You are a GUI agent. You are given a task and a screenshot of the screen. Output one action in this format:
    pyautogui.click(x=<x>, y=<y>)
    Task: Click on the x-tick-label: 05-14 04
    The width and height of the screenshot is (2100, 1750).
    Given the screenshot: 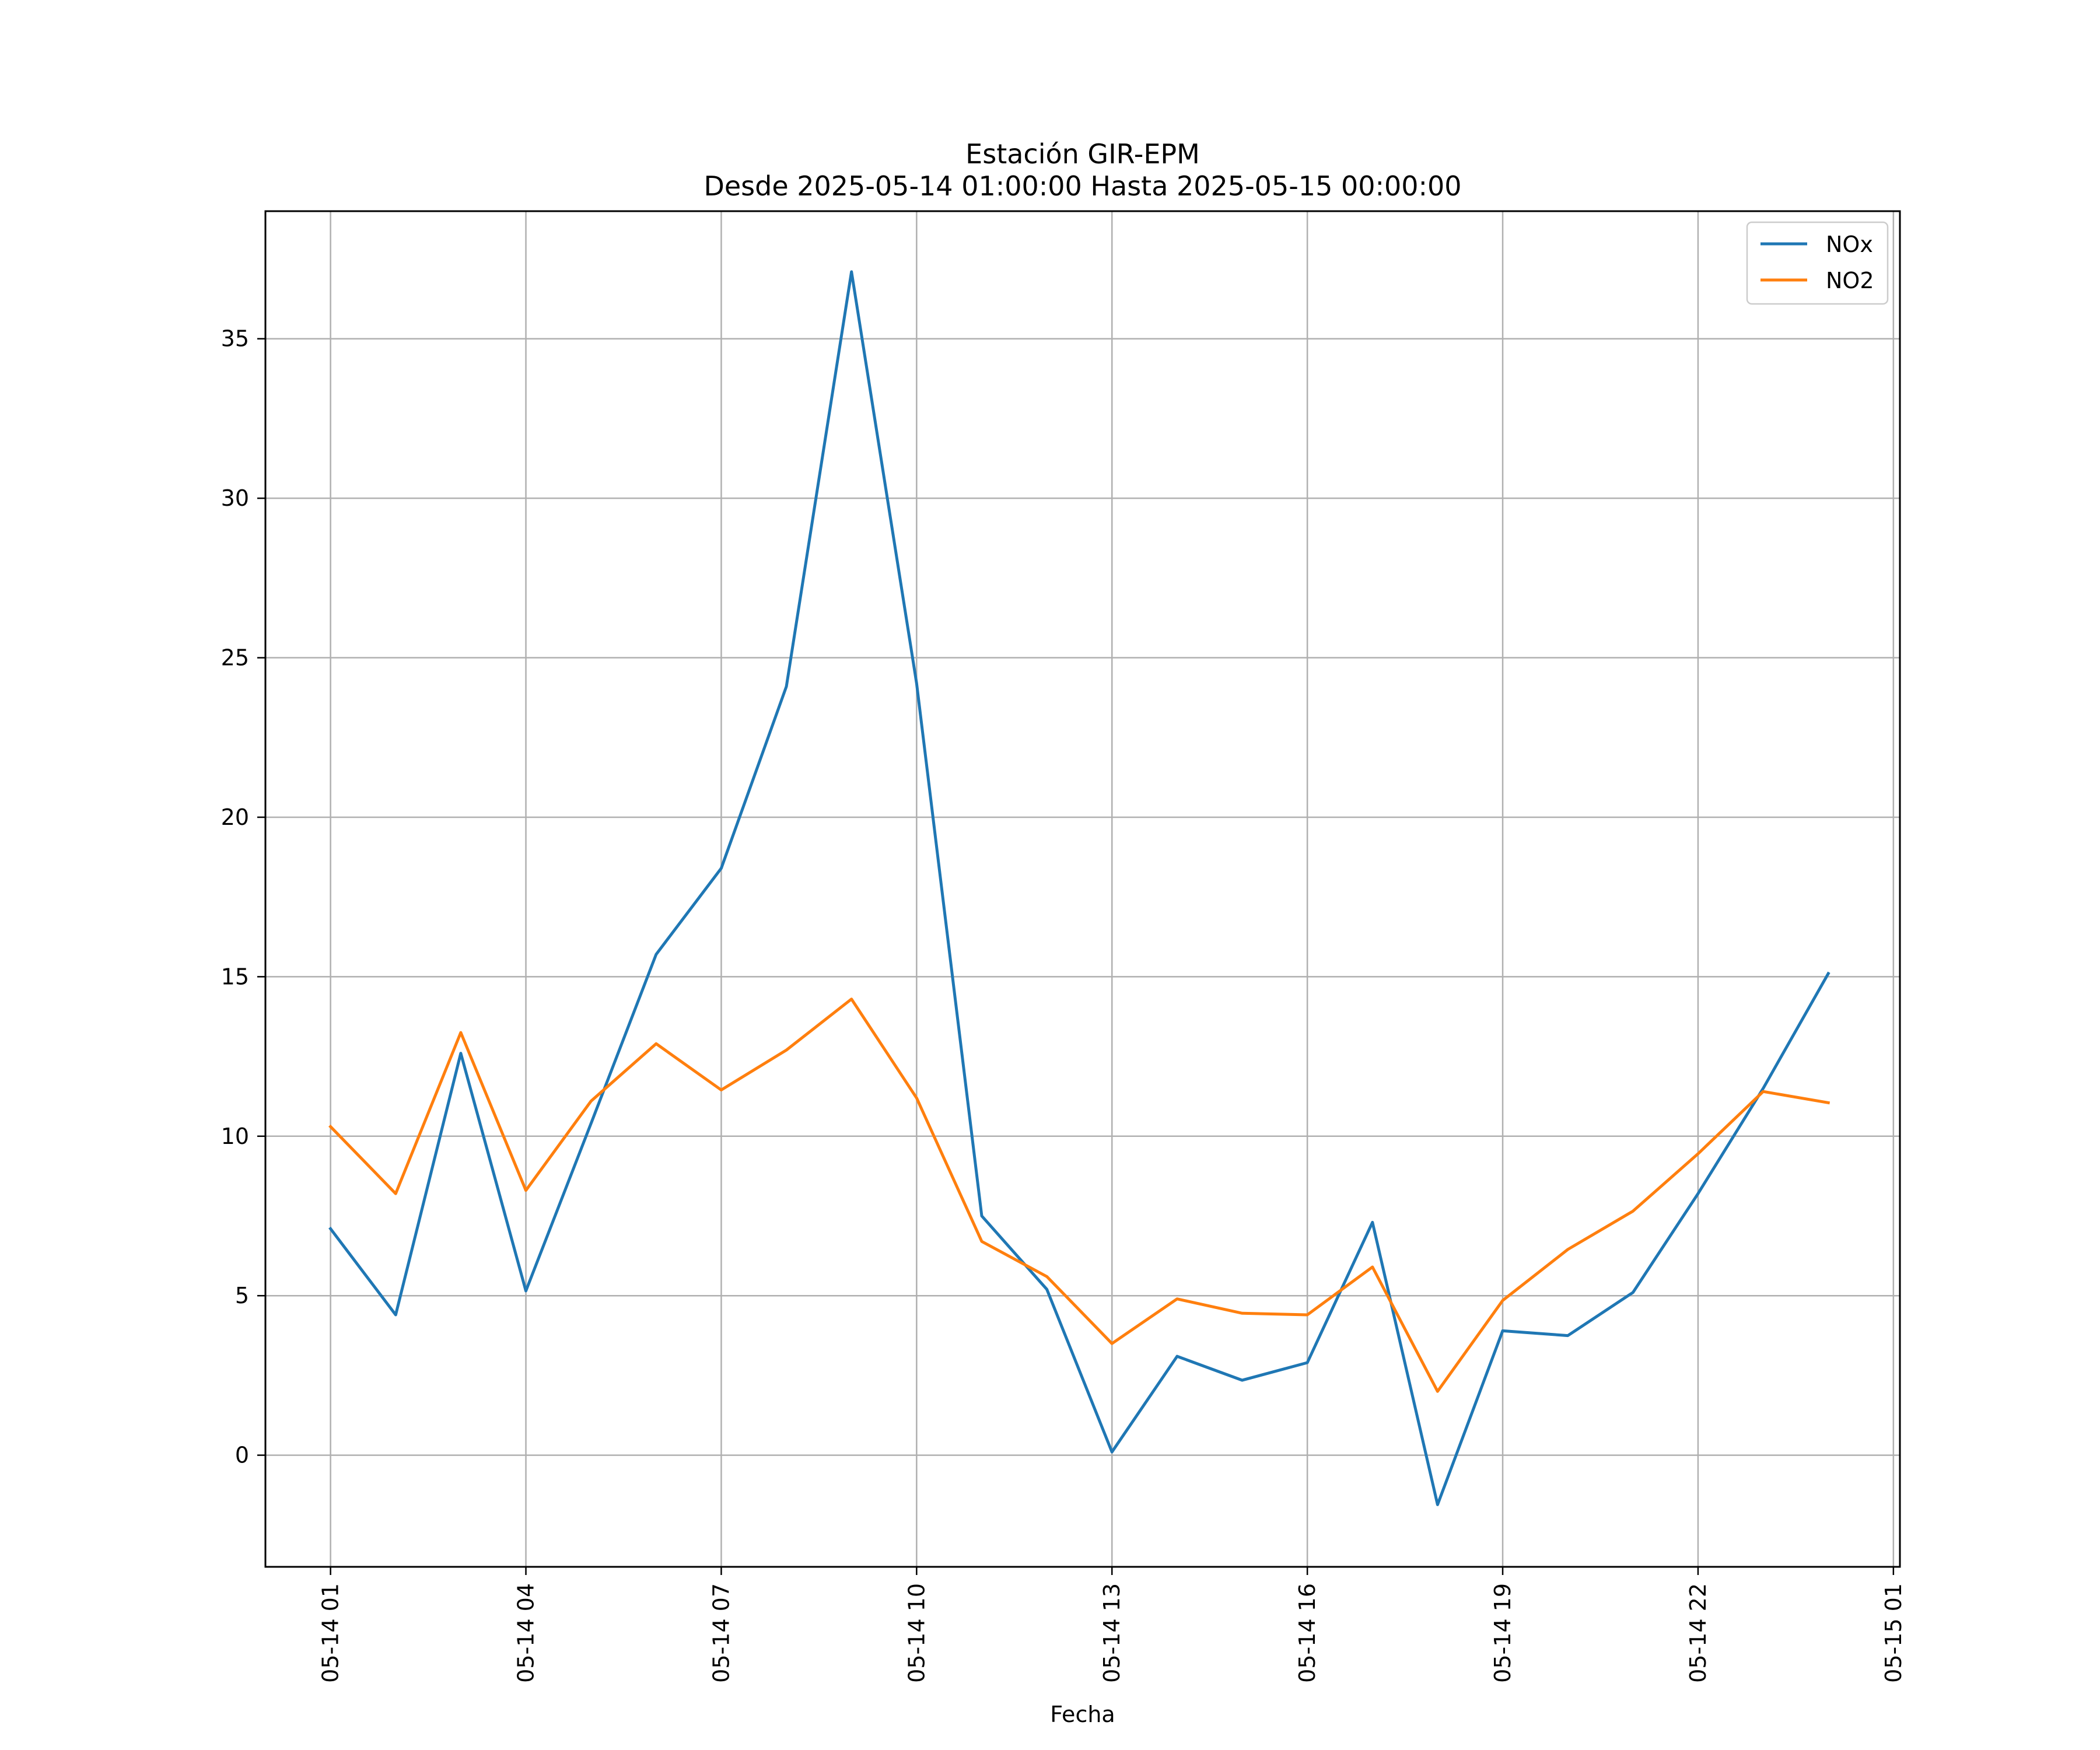 What is the action you would take?
    pyautogui.click(x=526, y=1633)
    